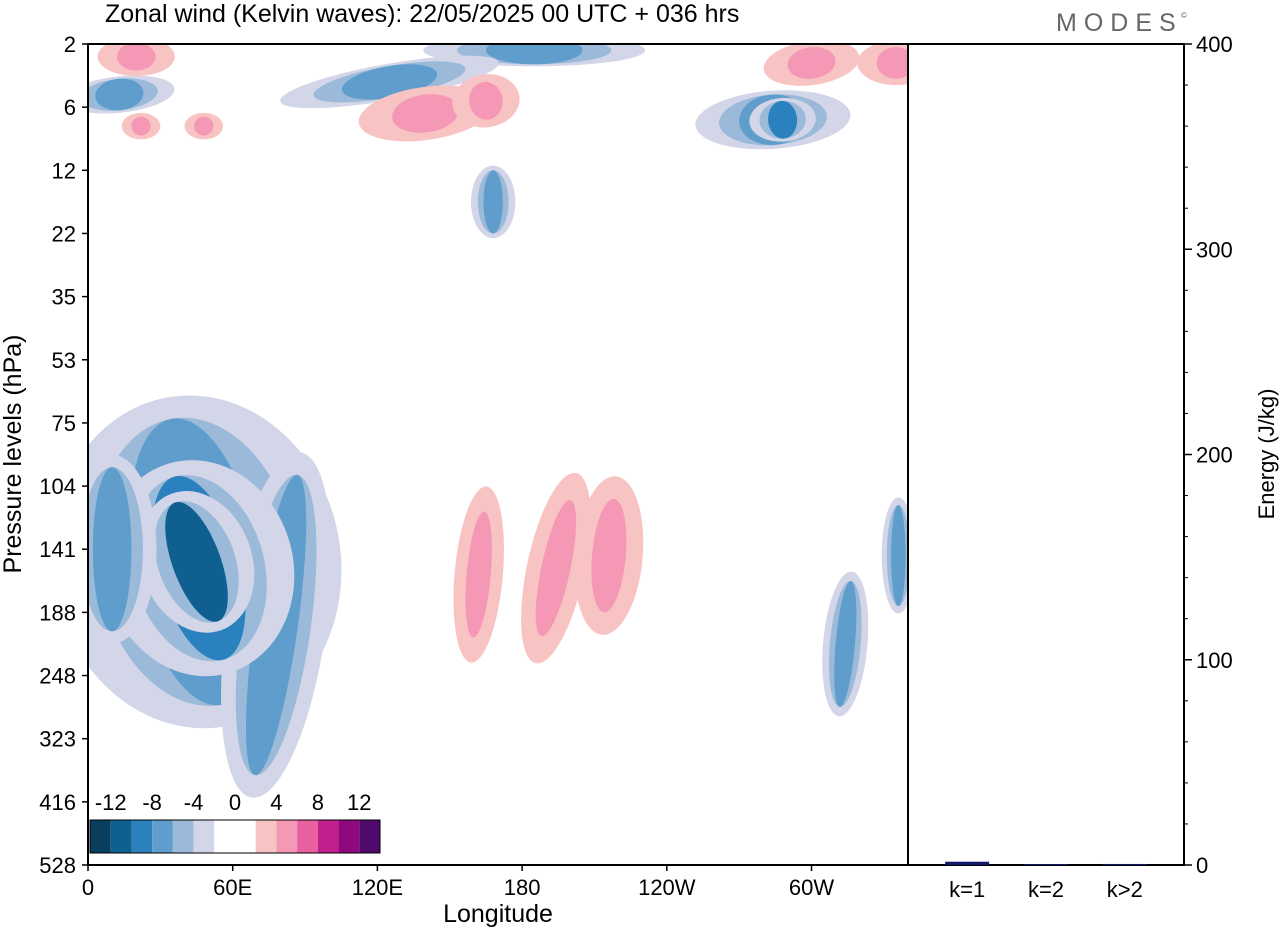  What do you see at coordinates (152, 802) in the screenshot?
I see `colorbar-label: -8` at bounding box center [152, 802].